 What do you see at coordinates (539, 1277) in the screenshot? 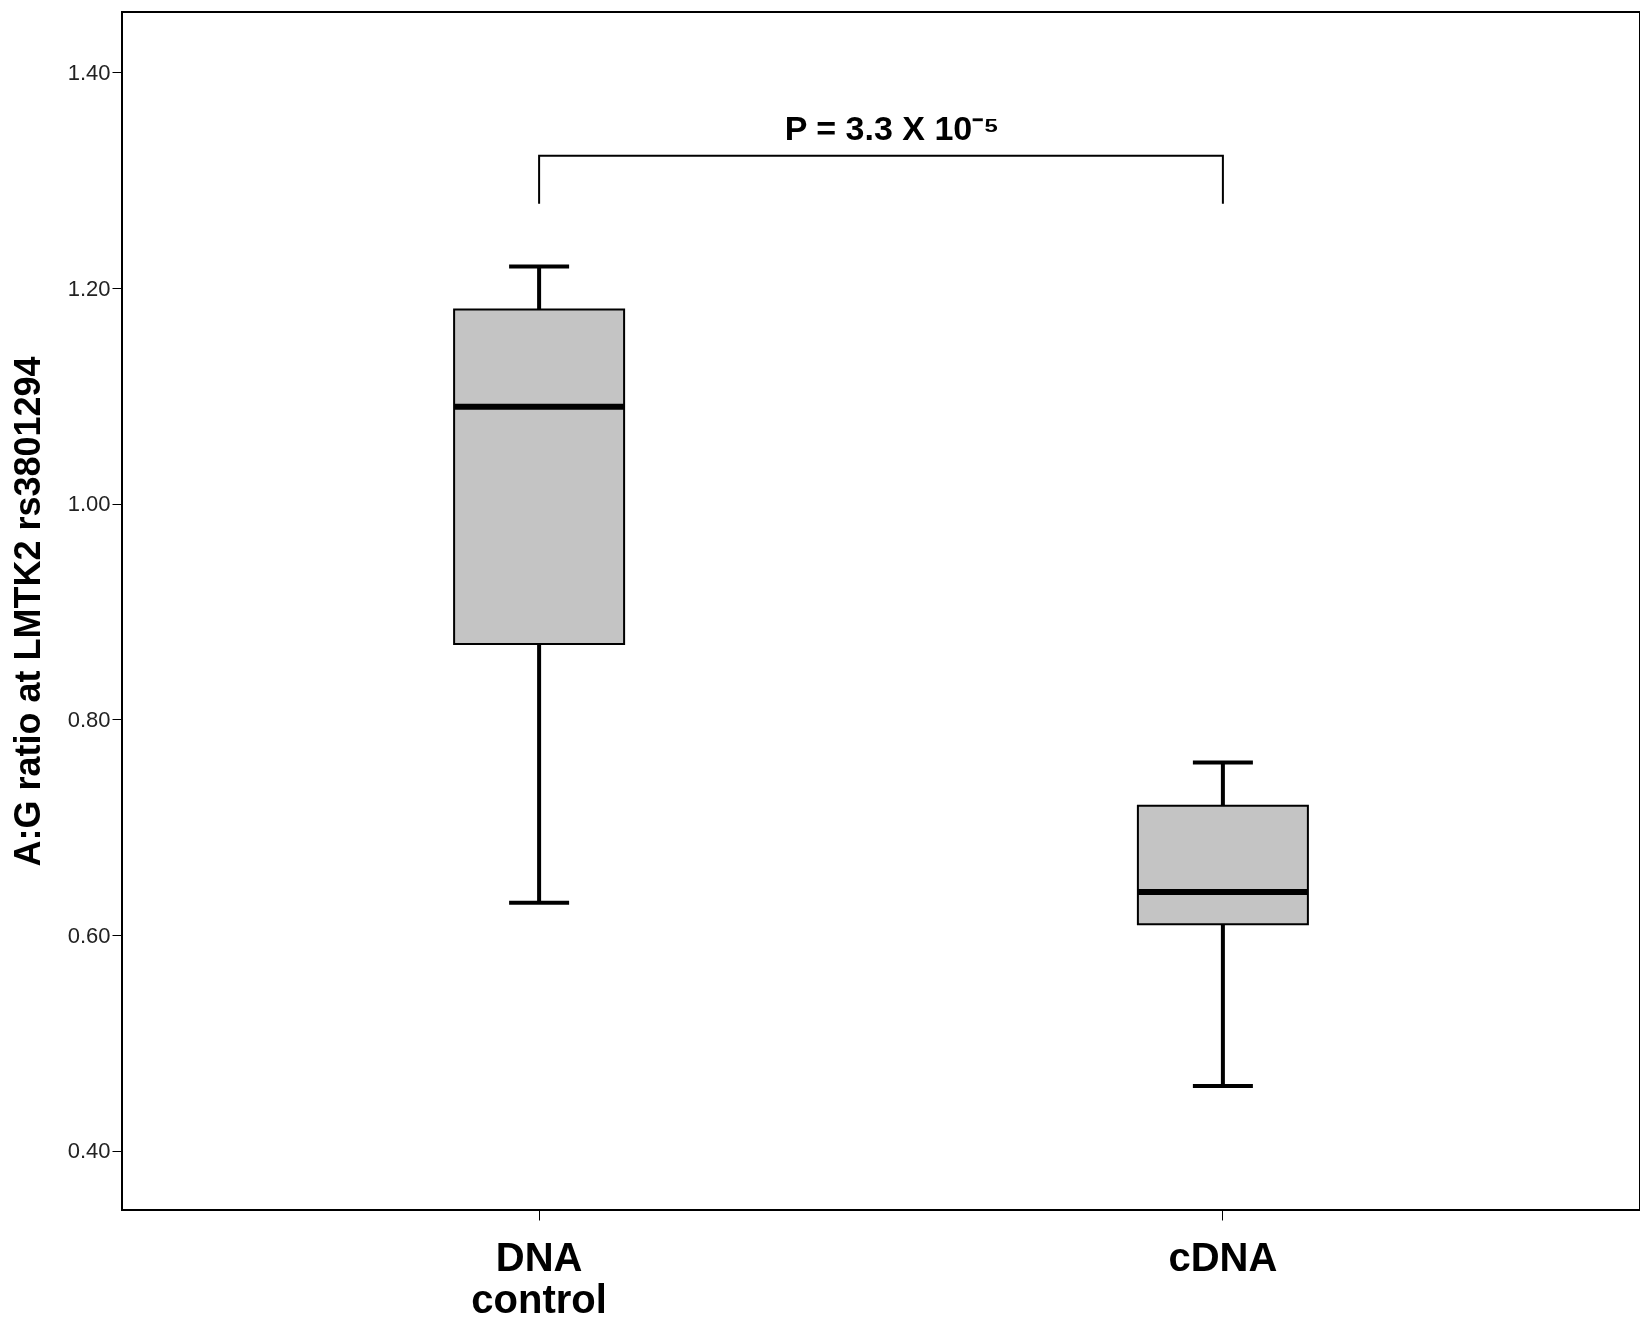
I see `x-tick-label: DNA control` at bounding box center [539, 1277].